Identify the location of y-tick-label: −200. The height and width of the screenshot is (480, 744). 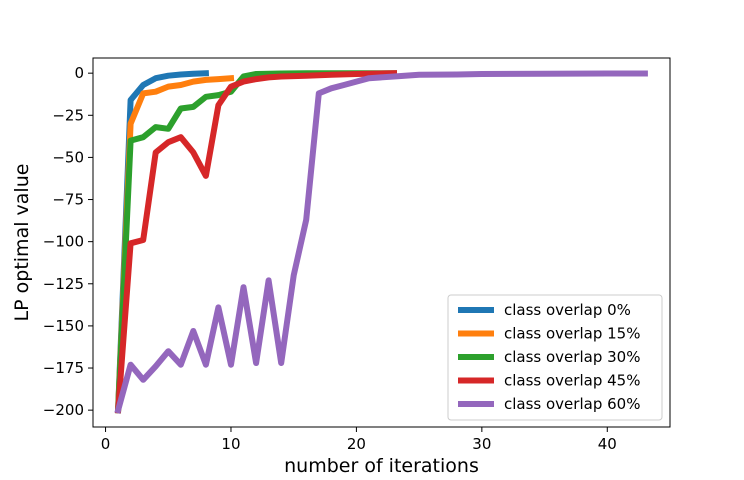
(63, 410).